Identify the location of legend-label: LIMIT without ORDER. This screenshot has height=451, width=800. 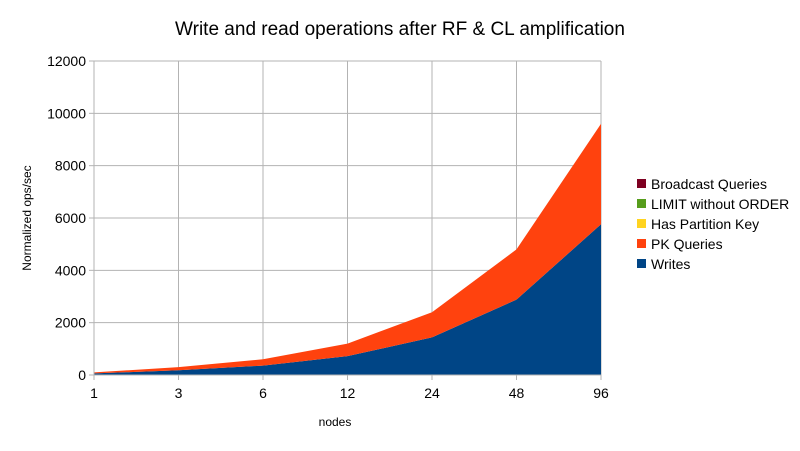
(720, 204).